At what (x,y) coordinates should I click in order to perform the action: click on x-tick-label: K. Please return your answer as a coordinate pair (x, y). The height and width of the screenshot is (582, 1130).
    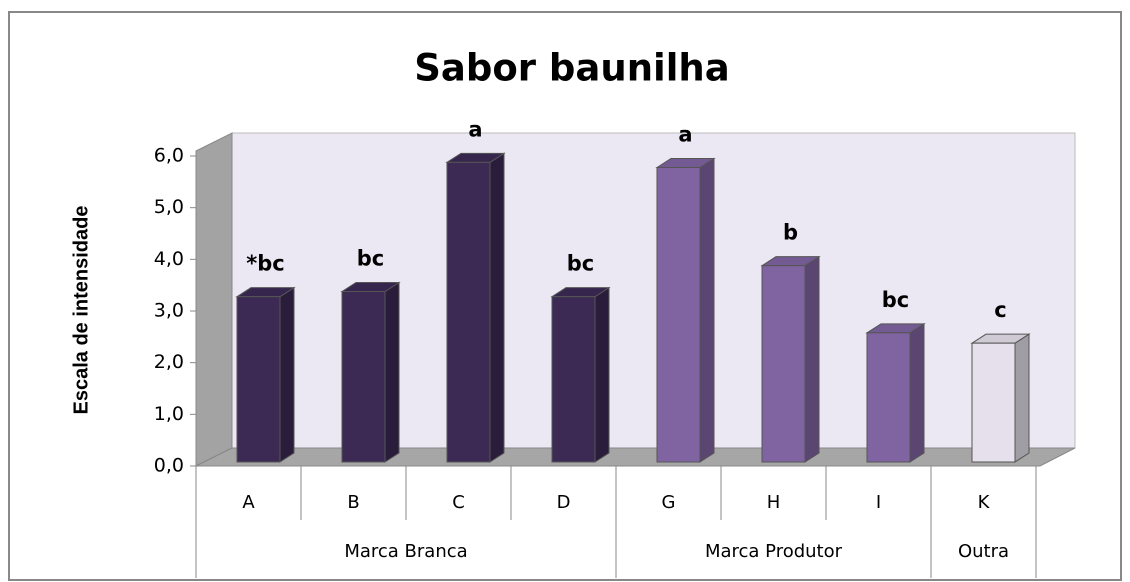
    Looking at the image, I should click on (984, 502).